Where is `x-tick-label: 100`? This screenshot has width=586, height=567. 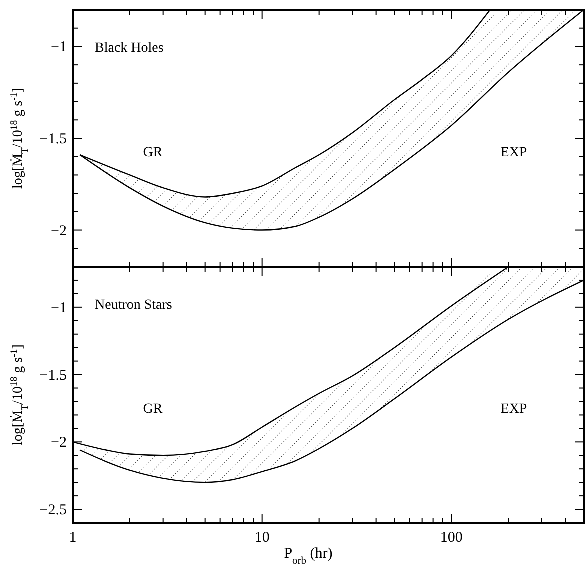 x-tick-label: 100 is located at coordinates (451, 538).